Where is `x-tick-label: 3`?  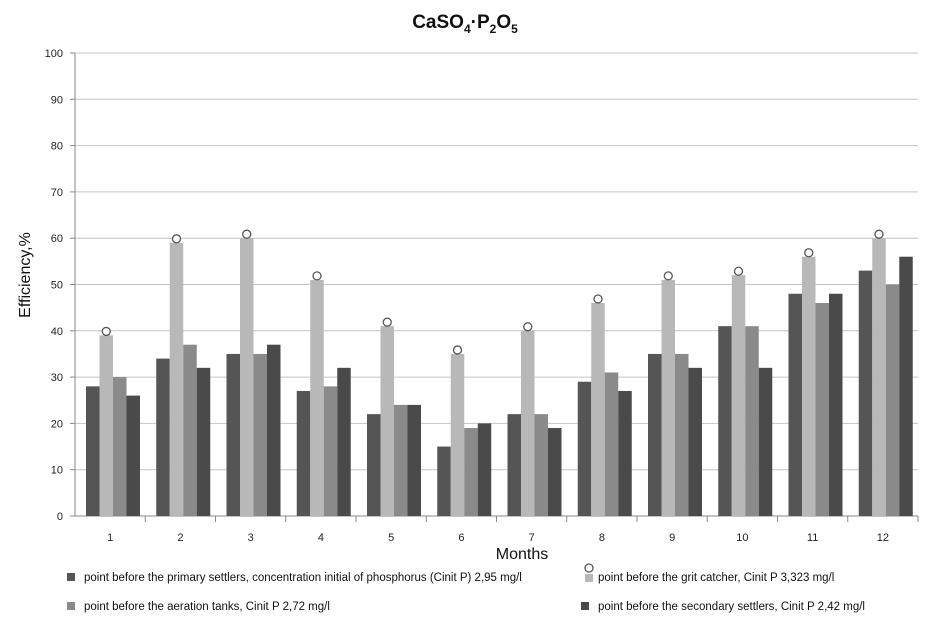 x-tick-label: 3 is located at coordinates (251, 538).